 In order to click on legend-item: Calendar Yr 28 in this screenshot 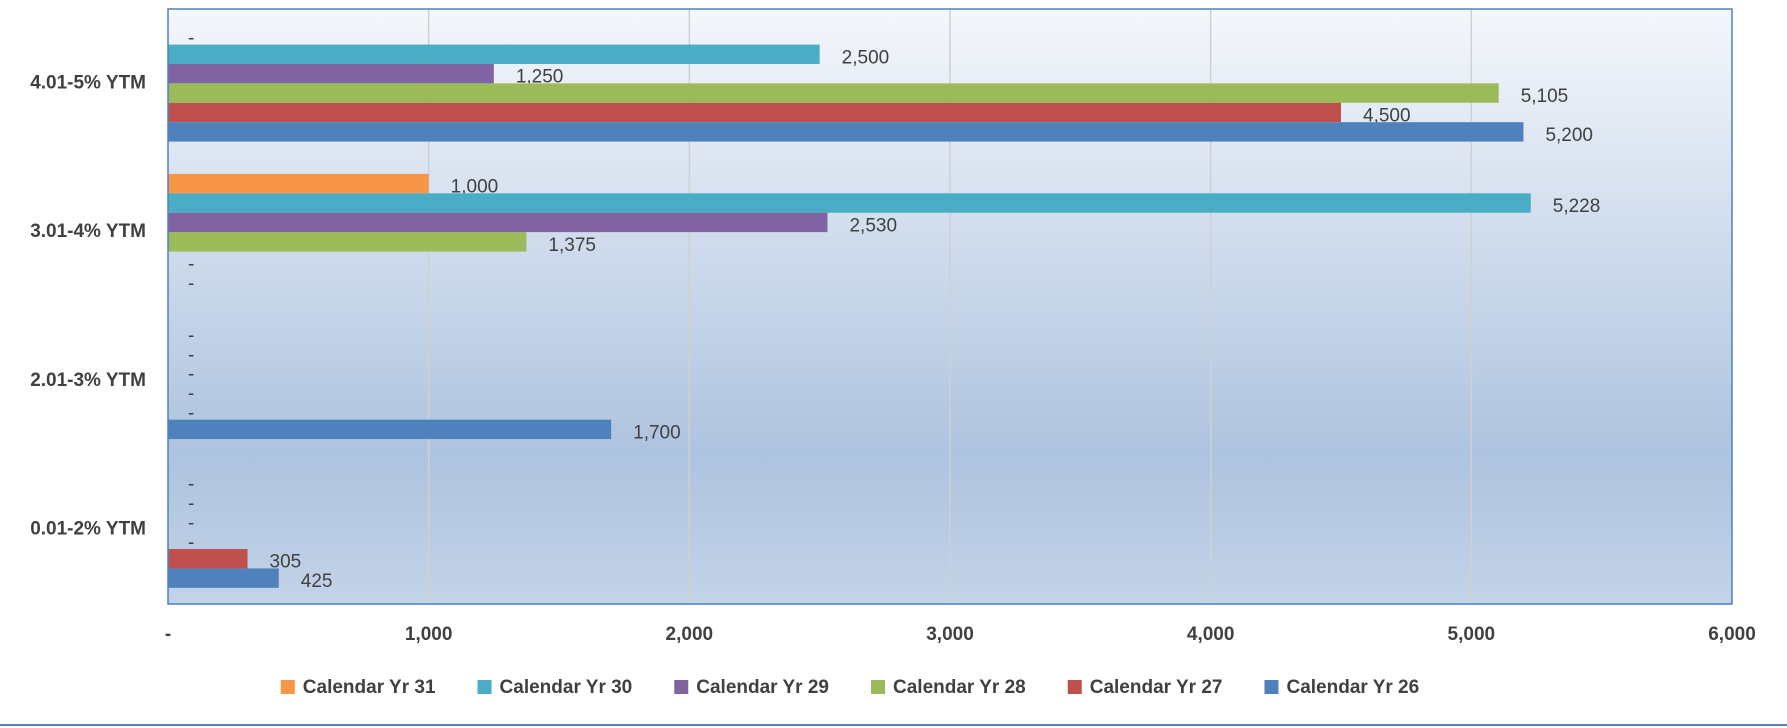, I will do `click(948, 687)`.